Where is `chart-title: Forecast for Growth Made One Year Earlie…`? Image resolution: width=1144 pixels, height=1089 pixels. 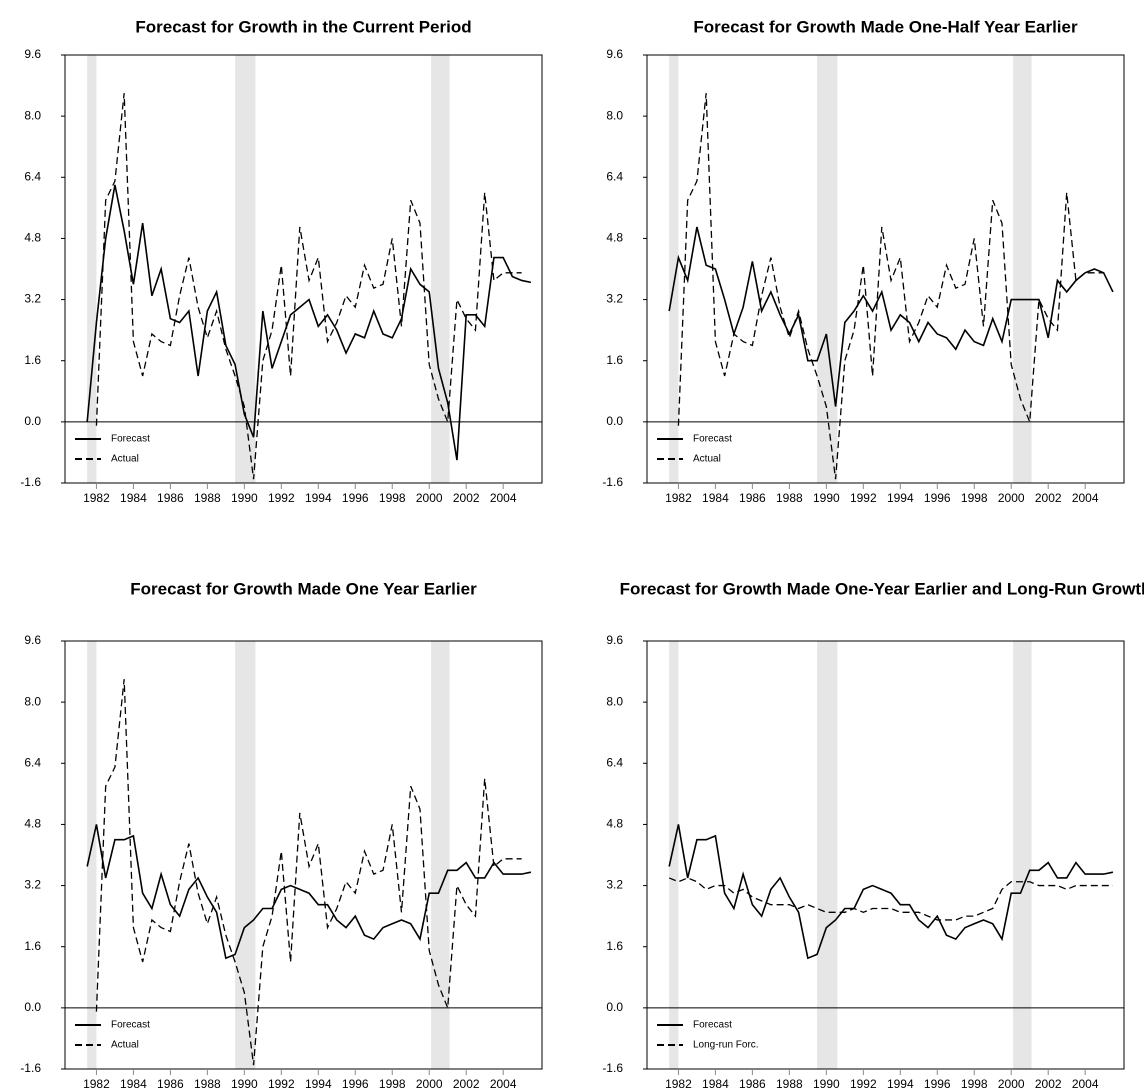
chart-title: Forecast for Growth Made One Year Earlie… is located at coordinates (303, 588).